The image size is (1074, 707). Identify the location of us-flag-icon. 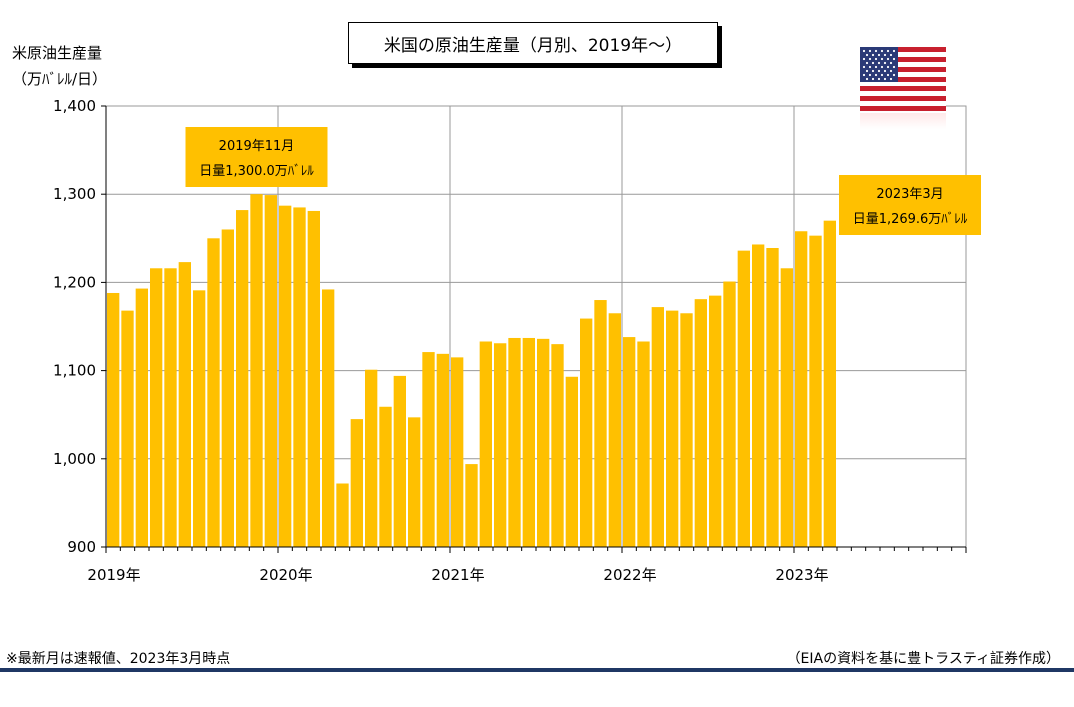
(903, 79).